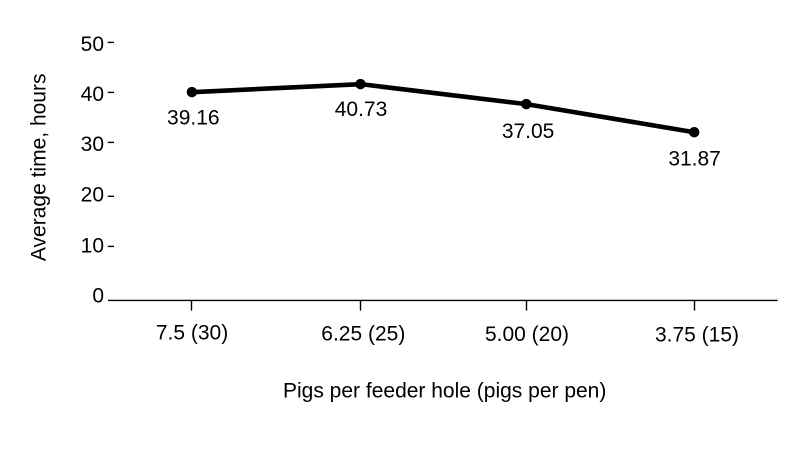  I want to click on svg-text: 50, so click(92, 44).